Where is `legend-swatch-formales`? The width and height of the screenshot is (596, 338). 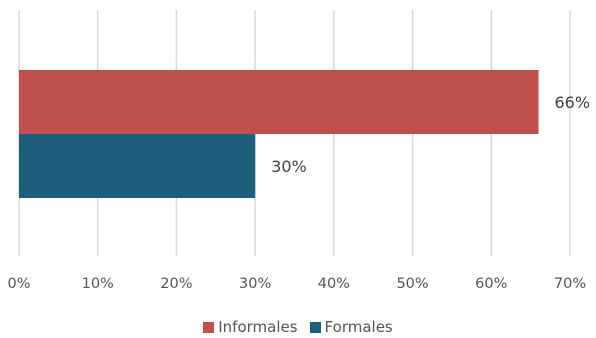
legend-swatch-formales is located at coordinates (315, 327).